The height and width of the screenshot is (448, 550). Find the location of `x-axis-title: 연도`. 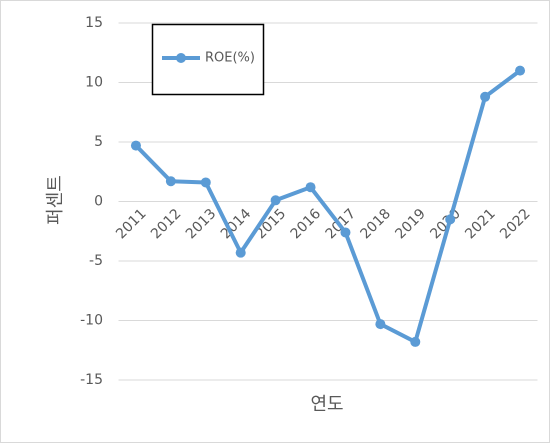

x-axis-title: 연도 is located at coordinates (326, 404).